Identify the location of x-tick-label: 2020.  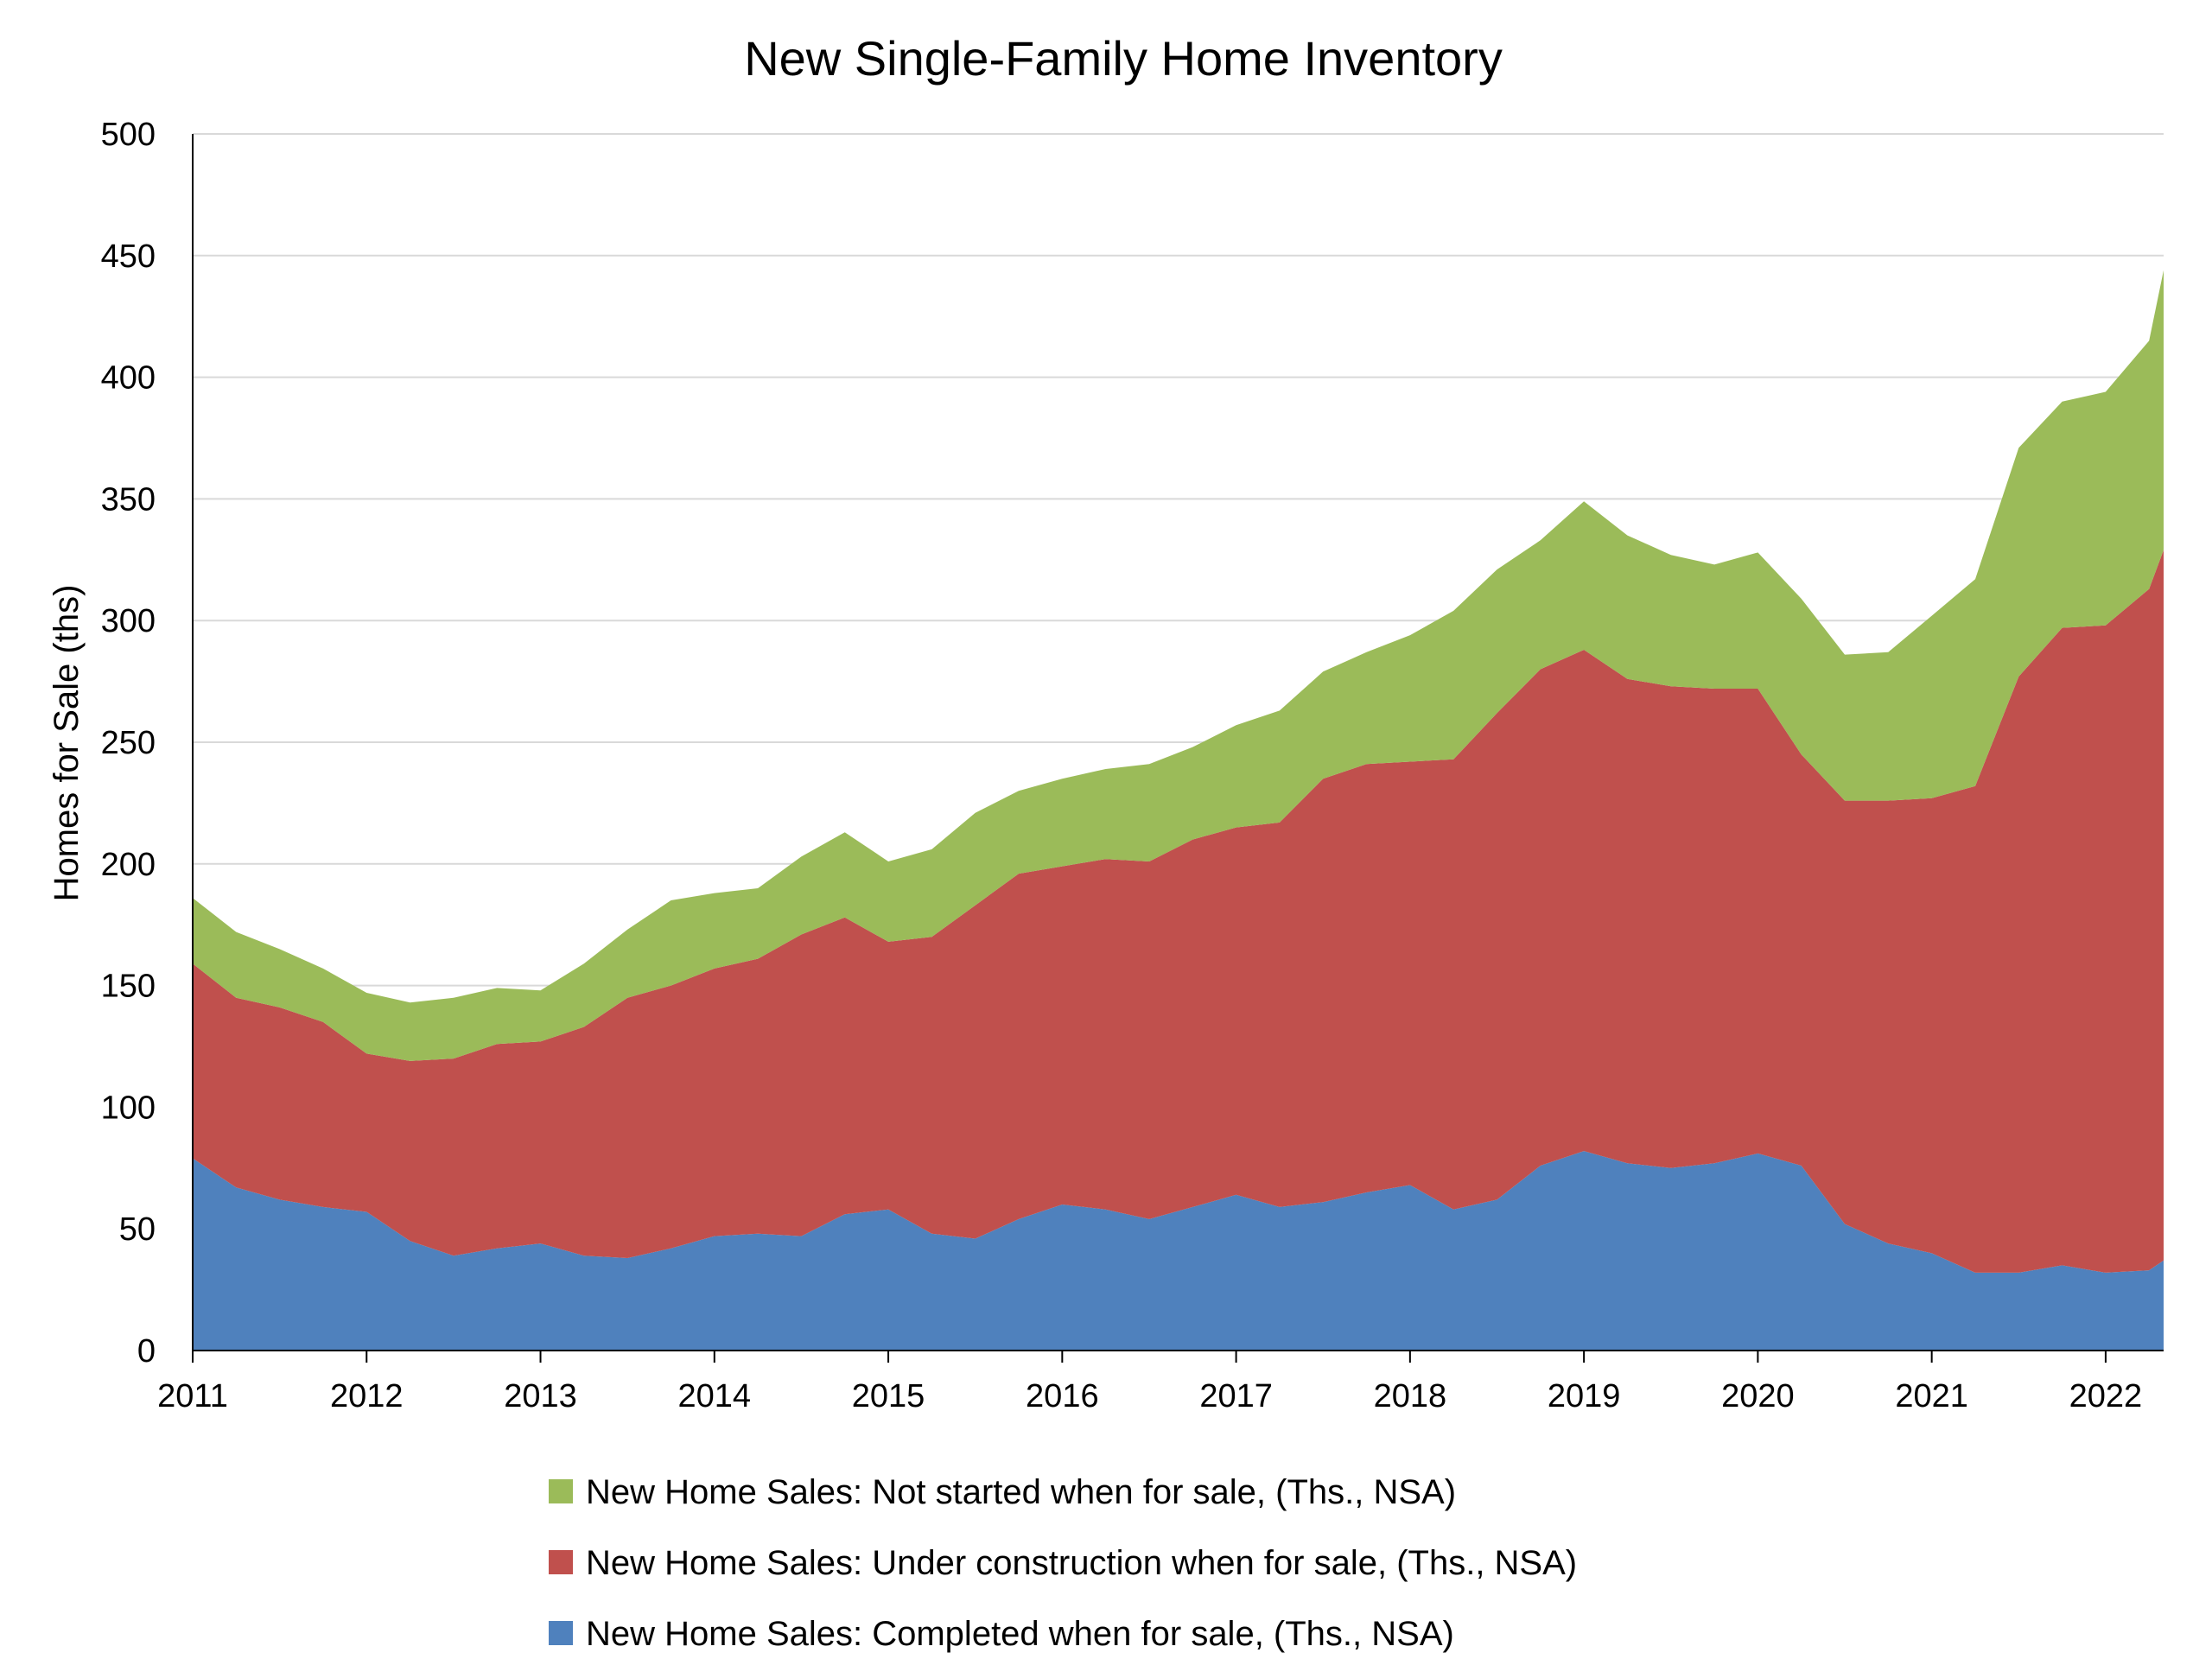
(1758, 1396).